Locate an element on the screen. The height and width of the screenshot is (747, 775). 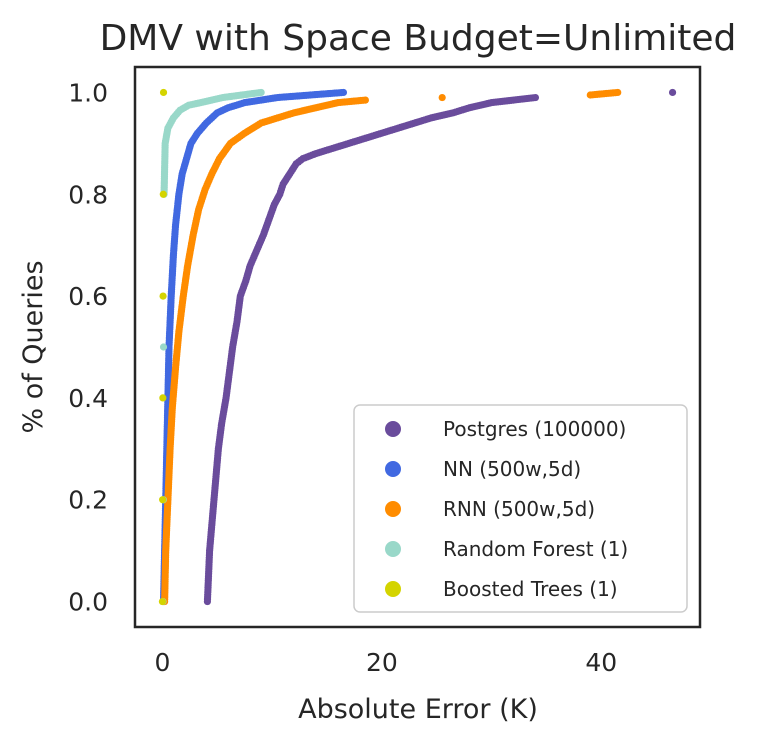
y-axis-label: % of Queries is located at coordinates (33, 346).